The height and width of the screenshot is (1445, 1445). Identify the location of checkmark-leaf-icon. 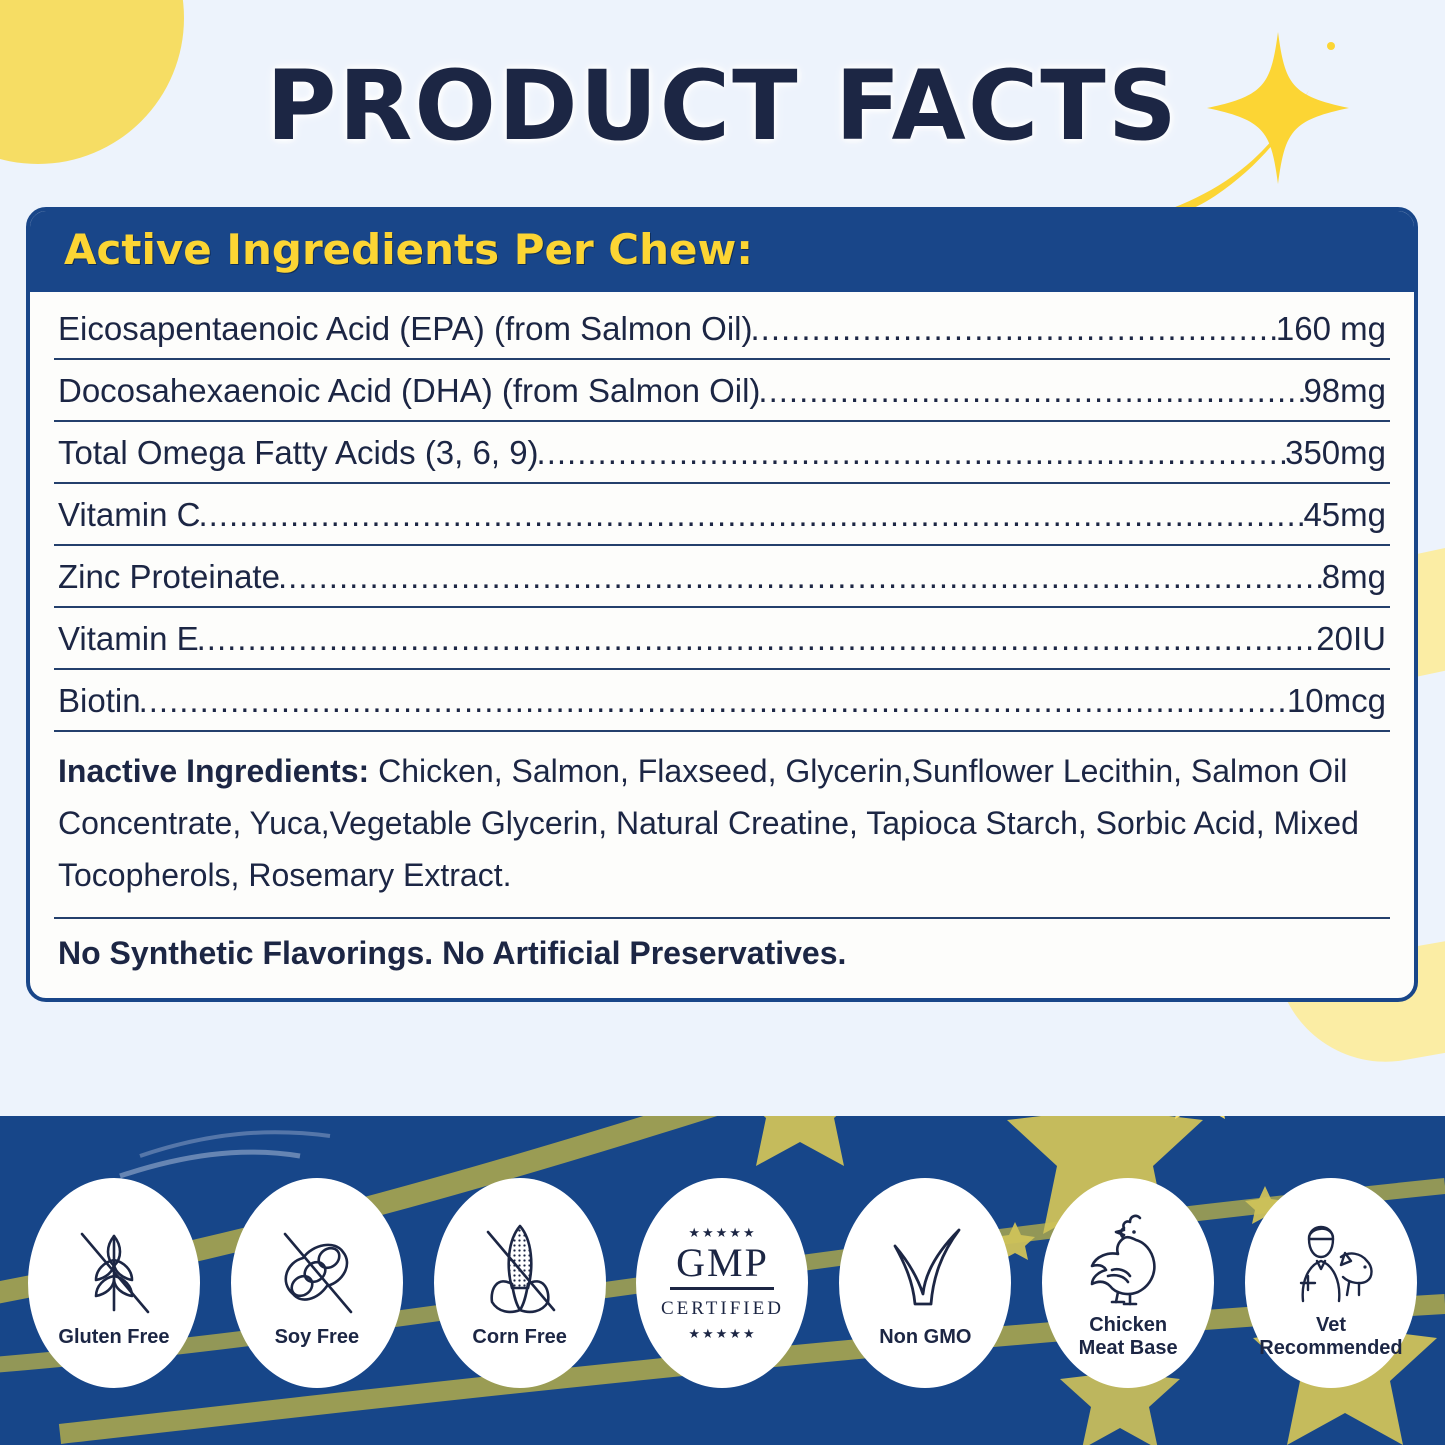
(925, 1270).